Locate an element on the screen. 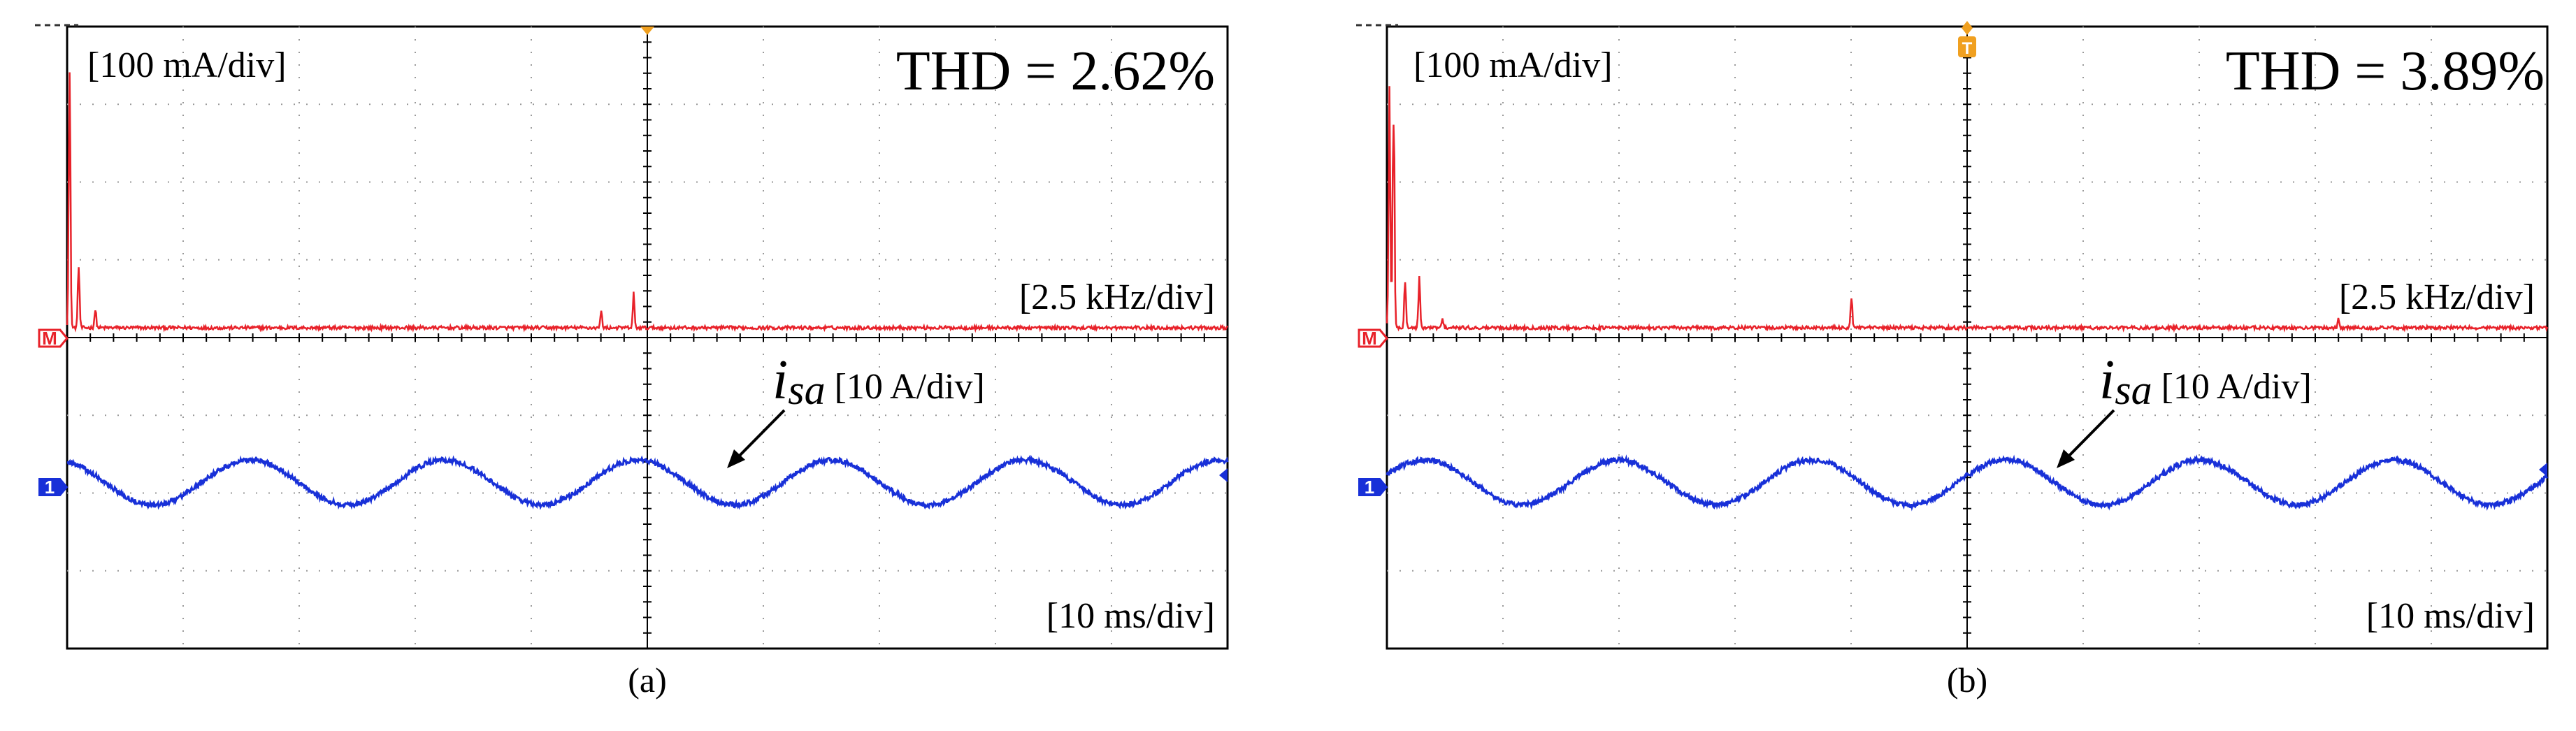 This screenshot has height=731, width=2576. panel-b-math-marker: M is located at coordinates (1373, 338).